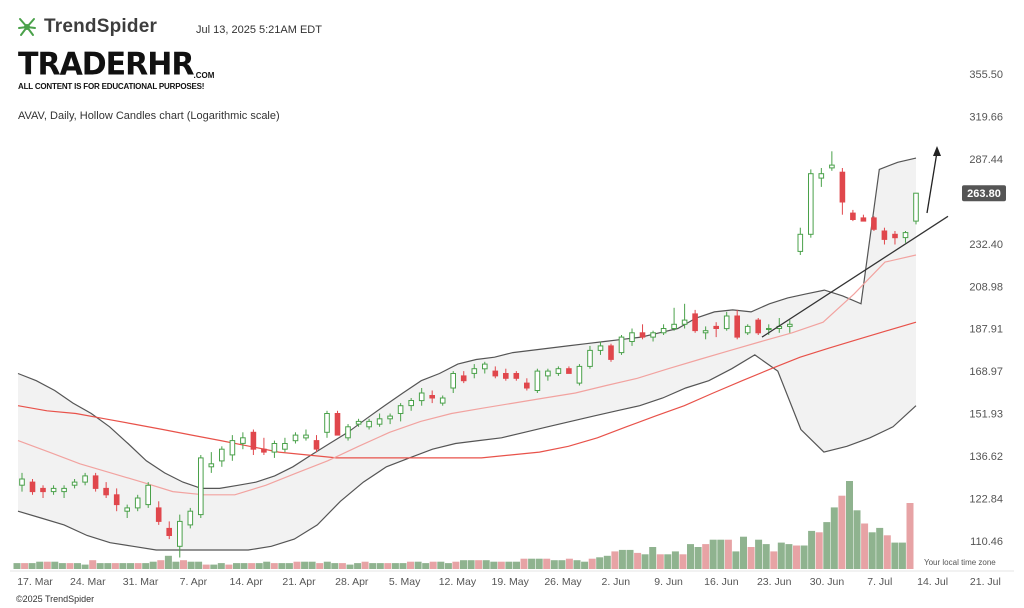 The image size is (1024, 608). Describe the element at coordinates (668, 582) in the screenshot. I see `x-tick-label: 9. Jun` at that location.